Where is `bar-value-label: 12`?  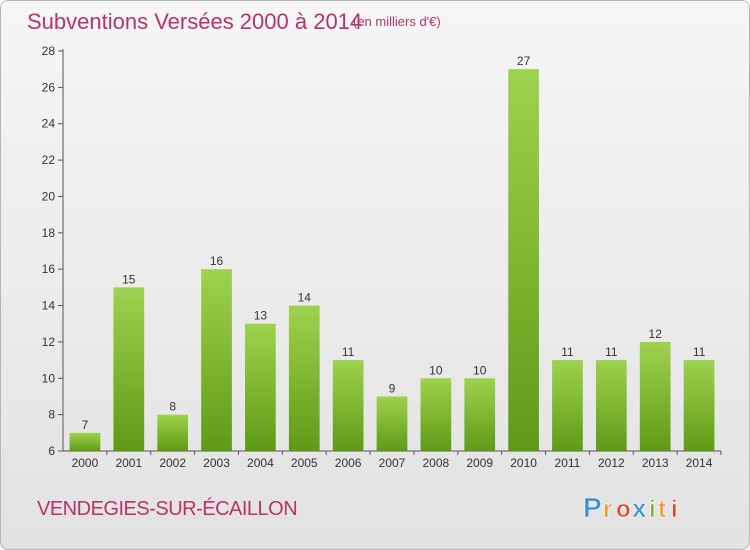 bar-value-label: 12 is located at coordinates (656, 334).